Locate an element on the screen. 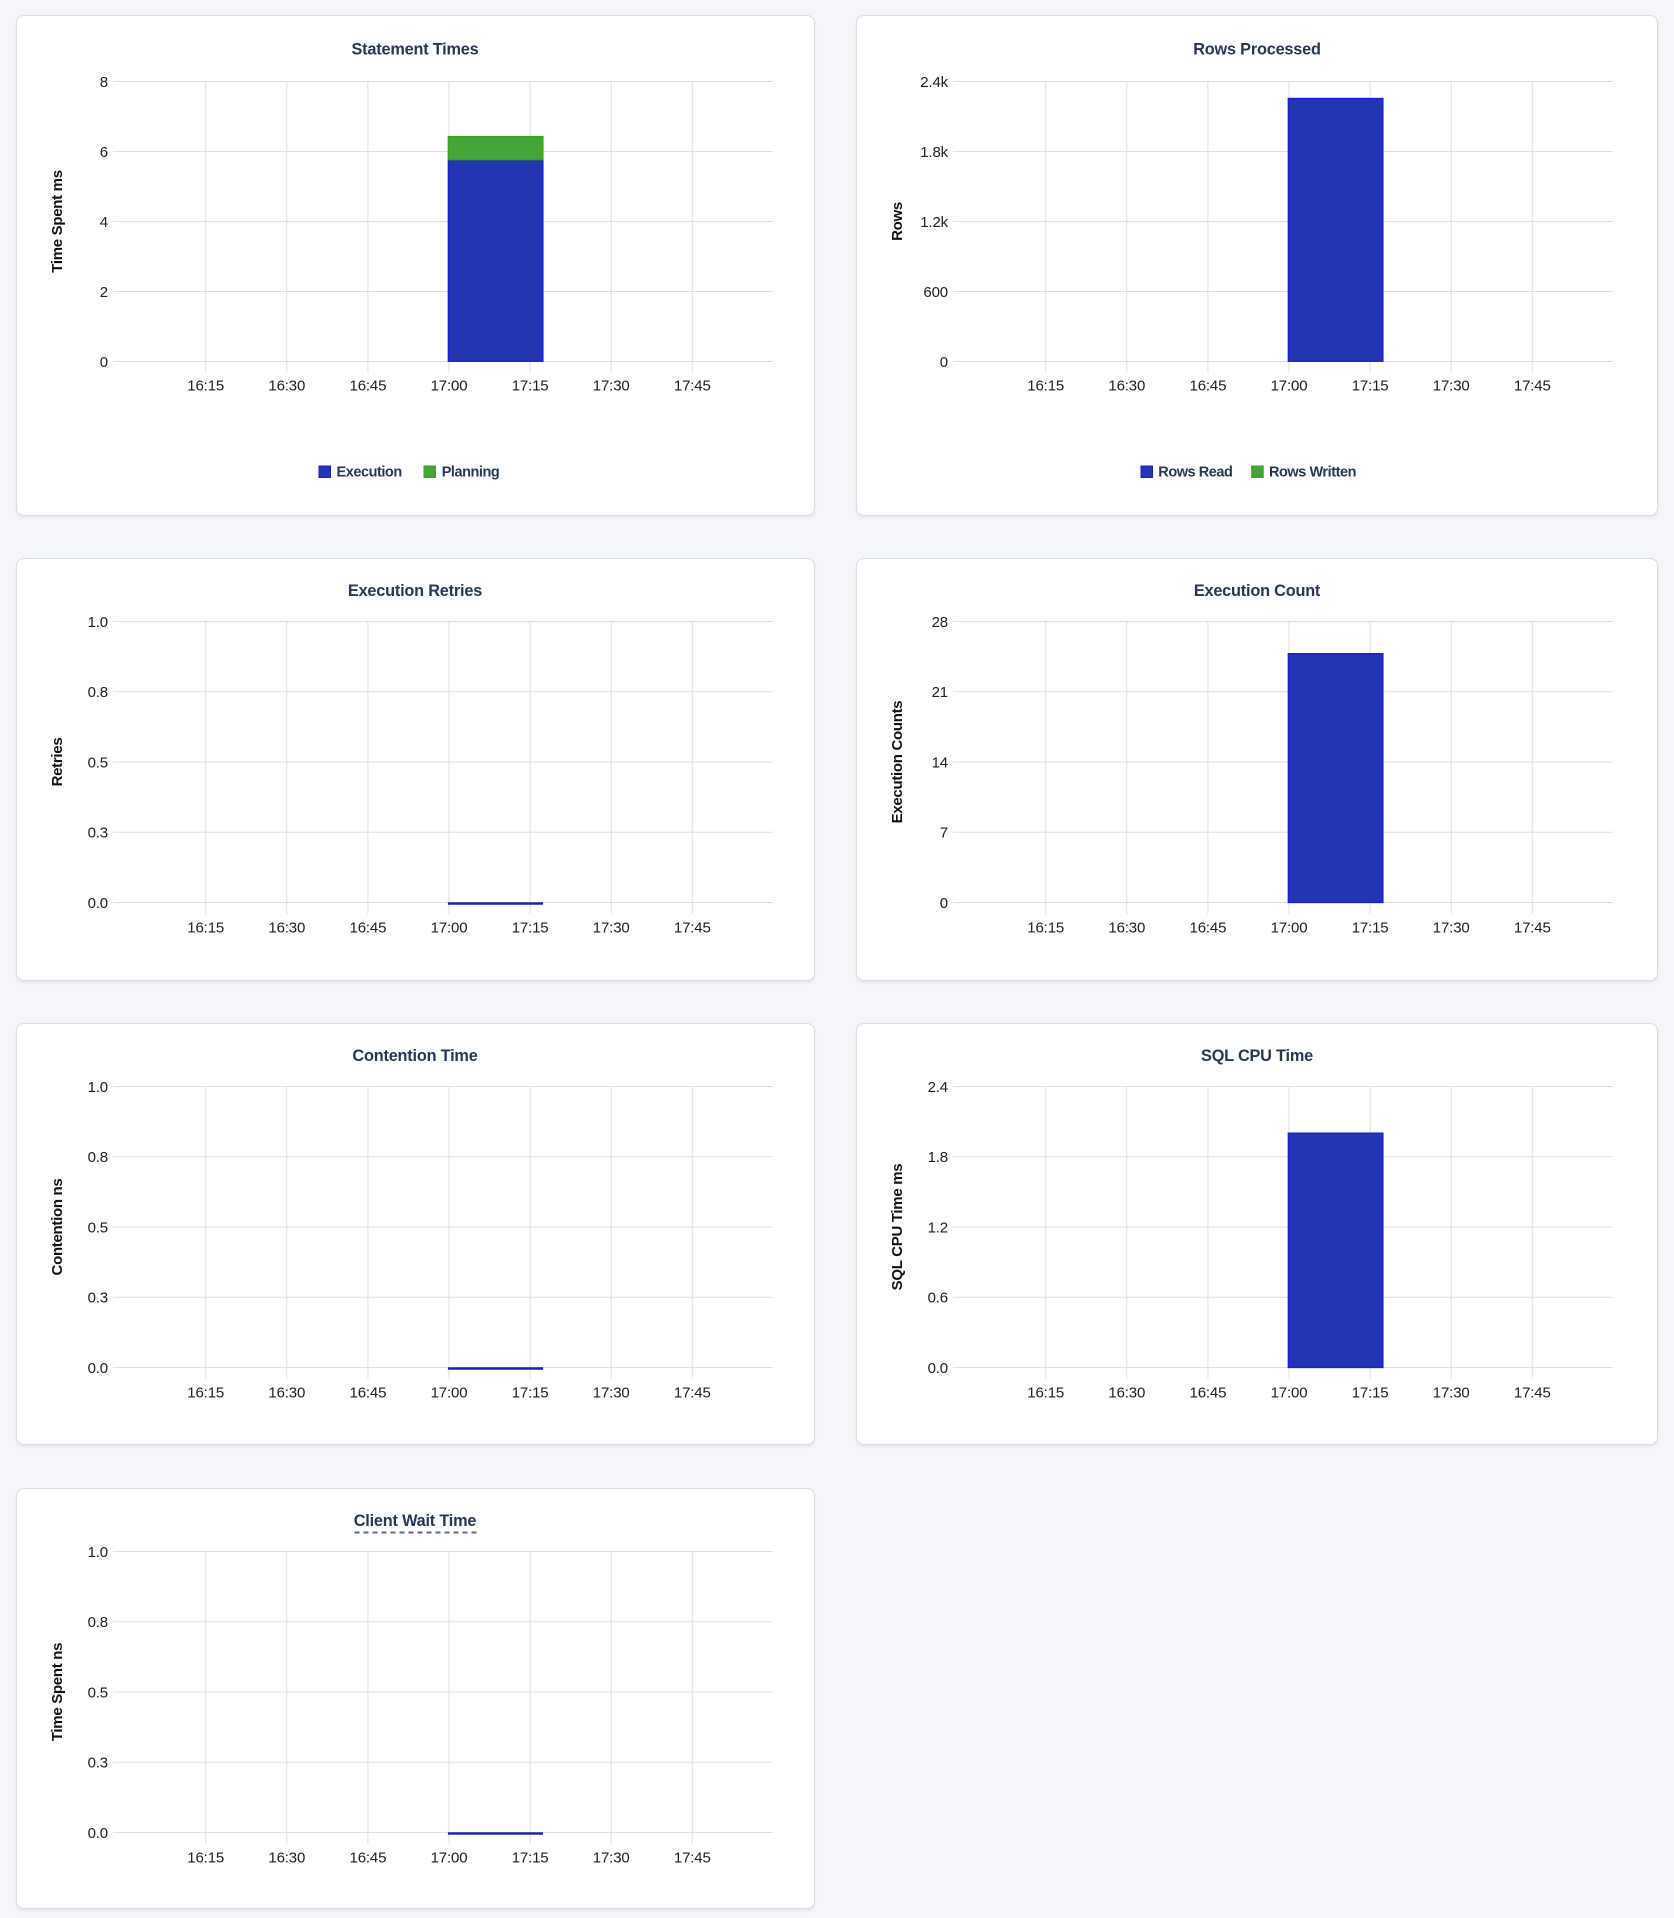  svg-text: Client Wait Time is located at coordinates (415, 1521).